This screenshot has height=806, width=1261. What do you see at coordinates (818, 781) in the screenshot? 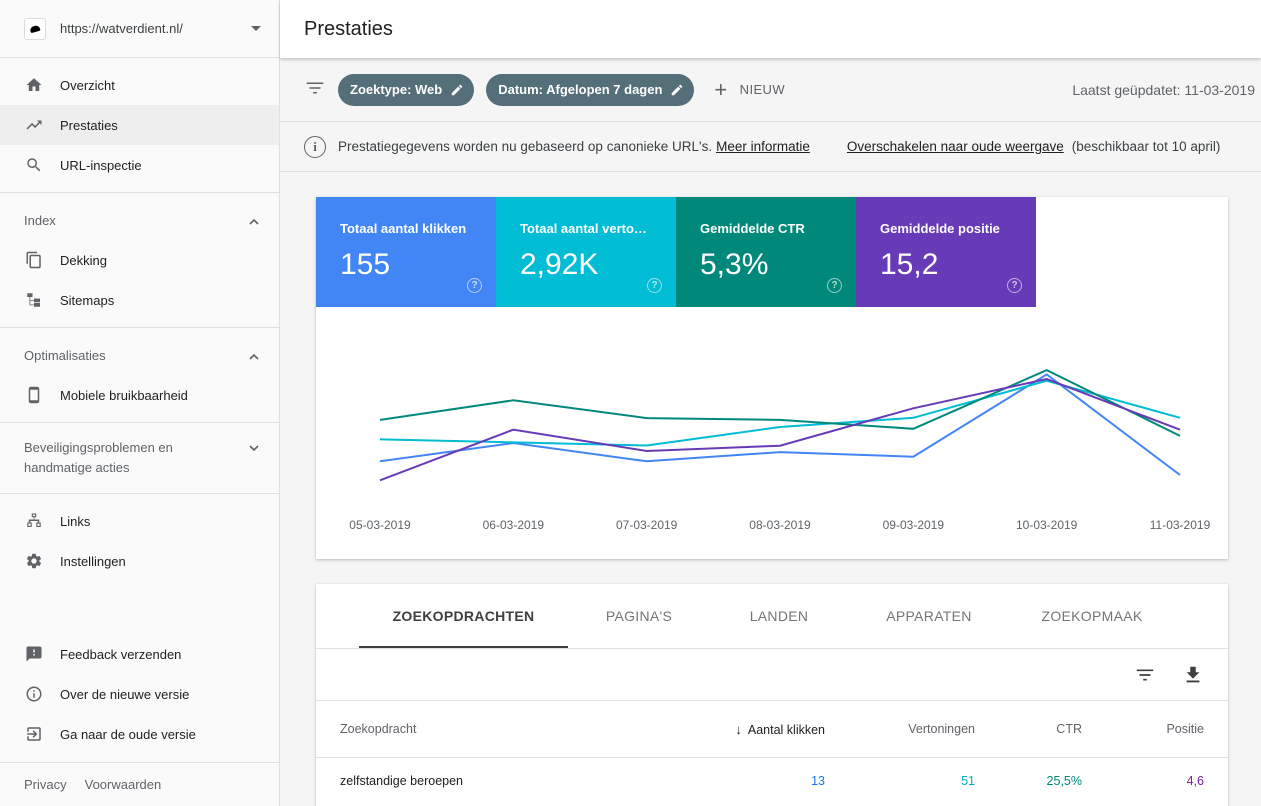
I see `cell-clicks: 13` at bounding box center [818, 781].